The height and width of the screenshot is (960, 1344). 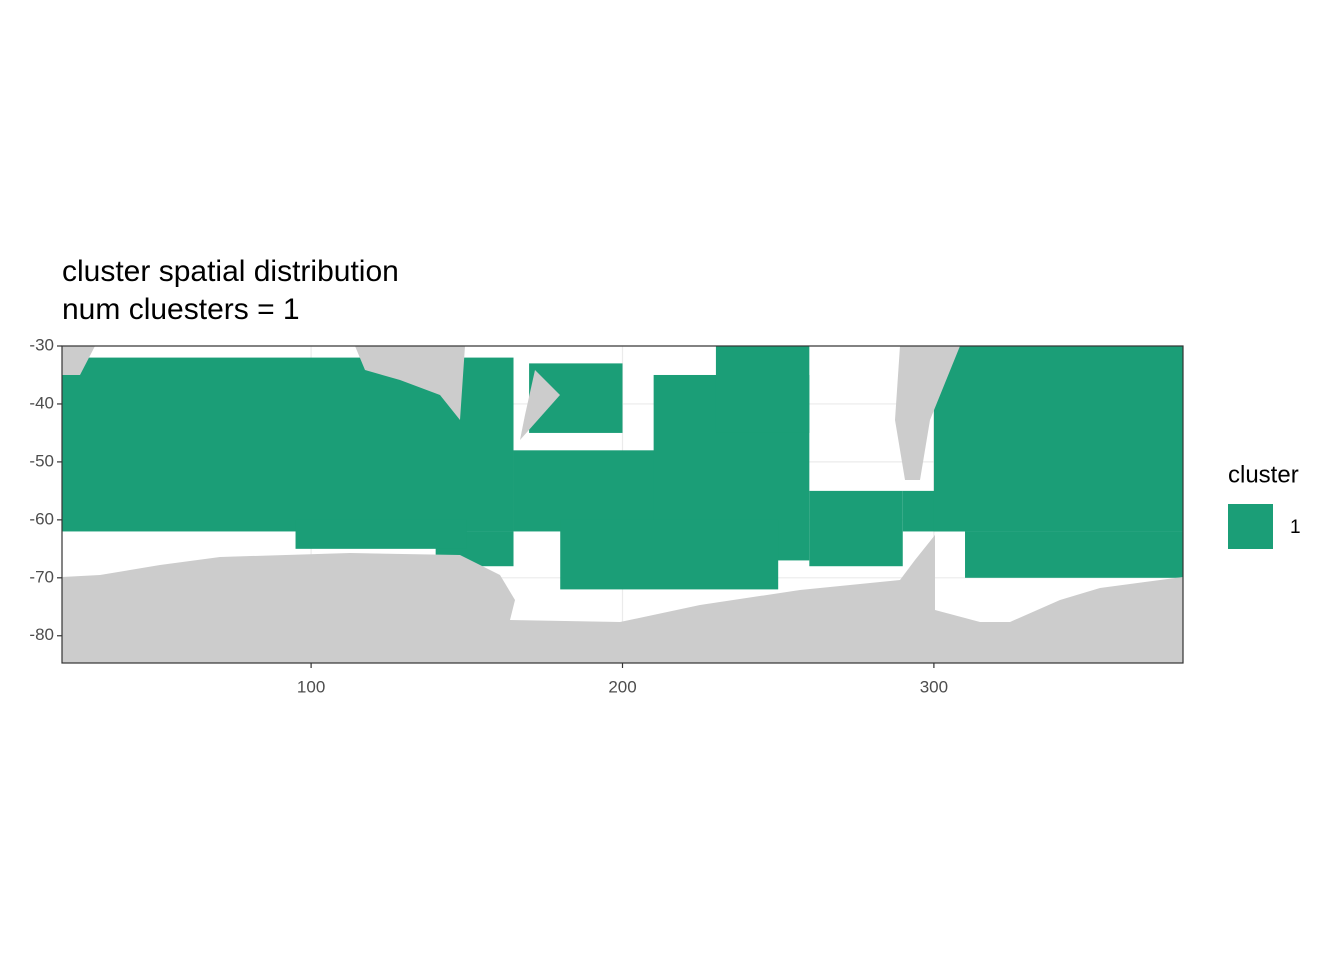 What do you see at coordinates (311, 686) in the screenshot?
I see `x-tick-label: 100` at bounding box center [311, 686].